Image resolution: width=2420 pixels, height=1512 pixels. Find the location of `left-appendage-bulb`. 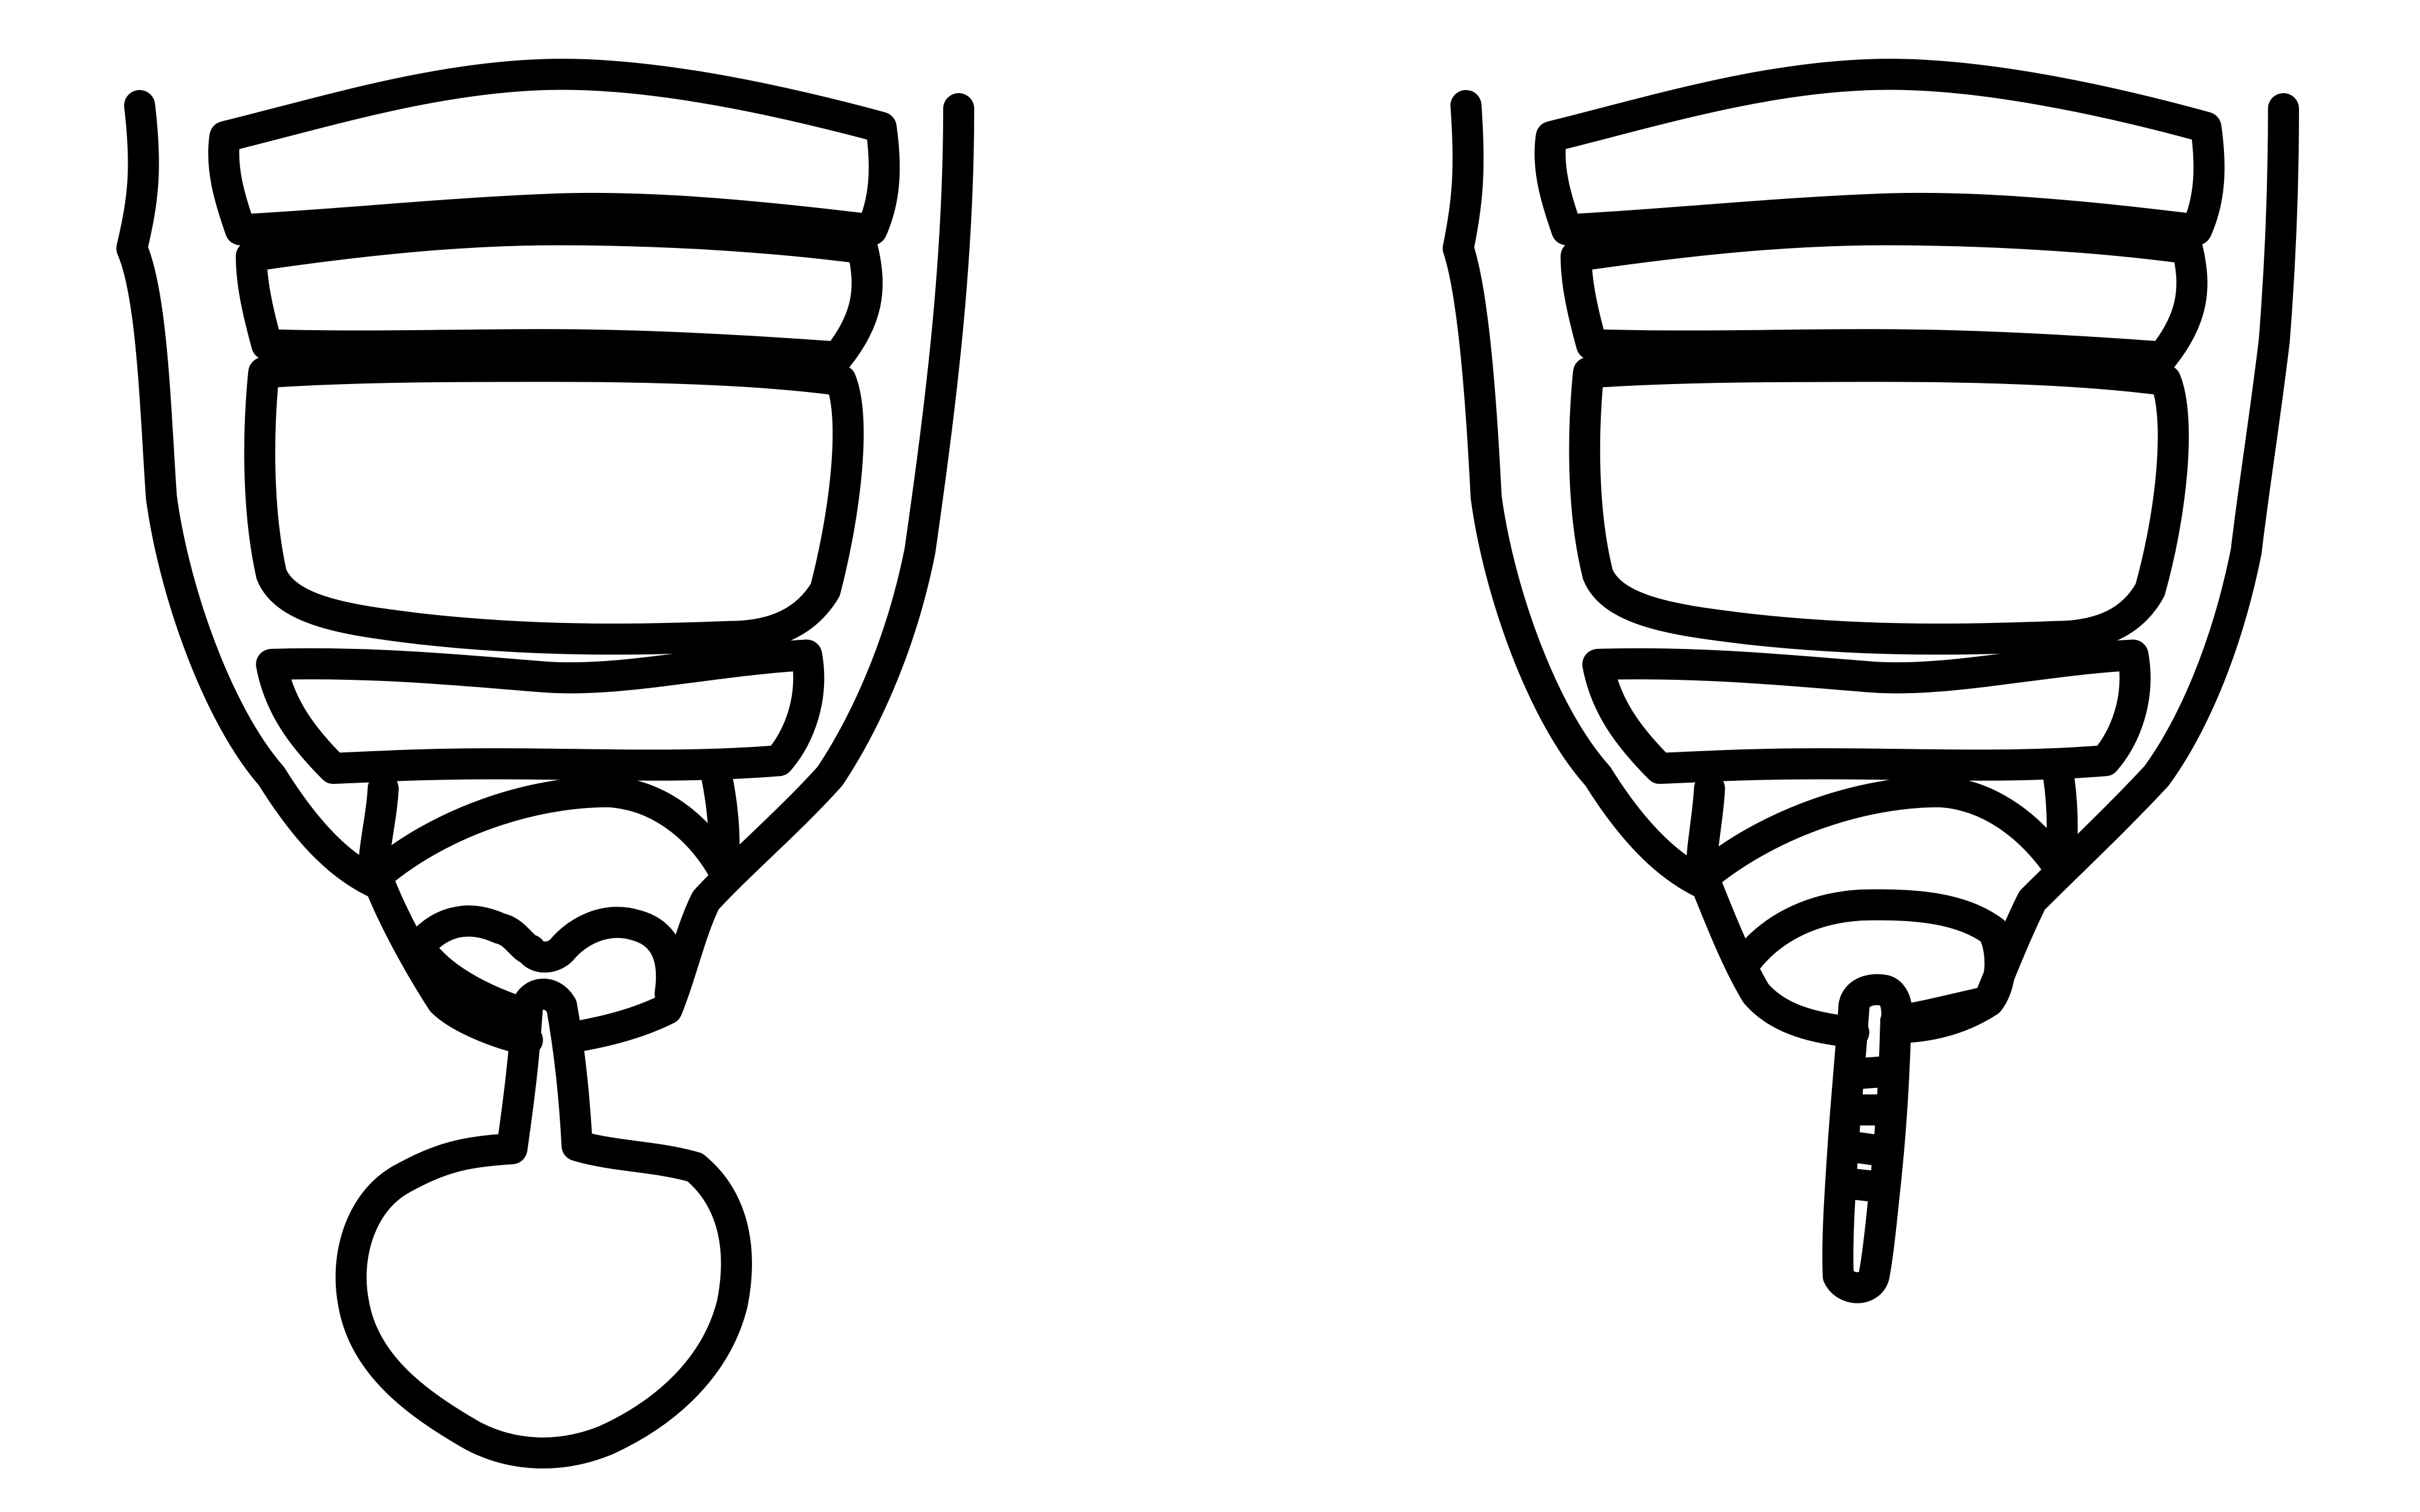

left-appendage-bulb is located at coordinates (543, 1310).